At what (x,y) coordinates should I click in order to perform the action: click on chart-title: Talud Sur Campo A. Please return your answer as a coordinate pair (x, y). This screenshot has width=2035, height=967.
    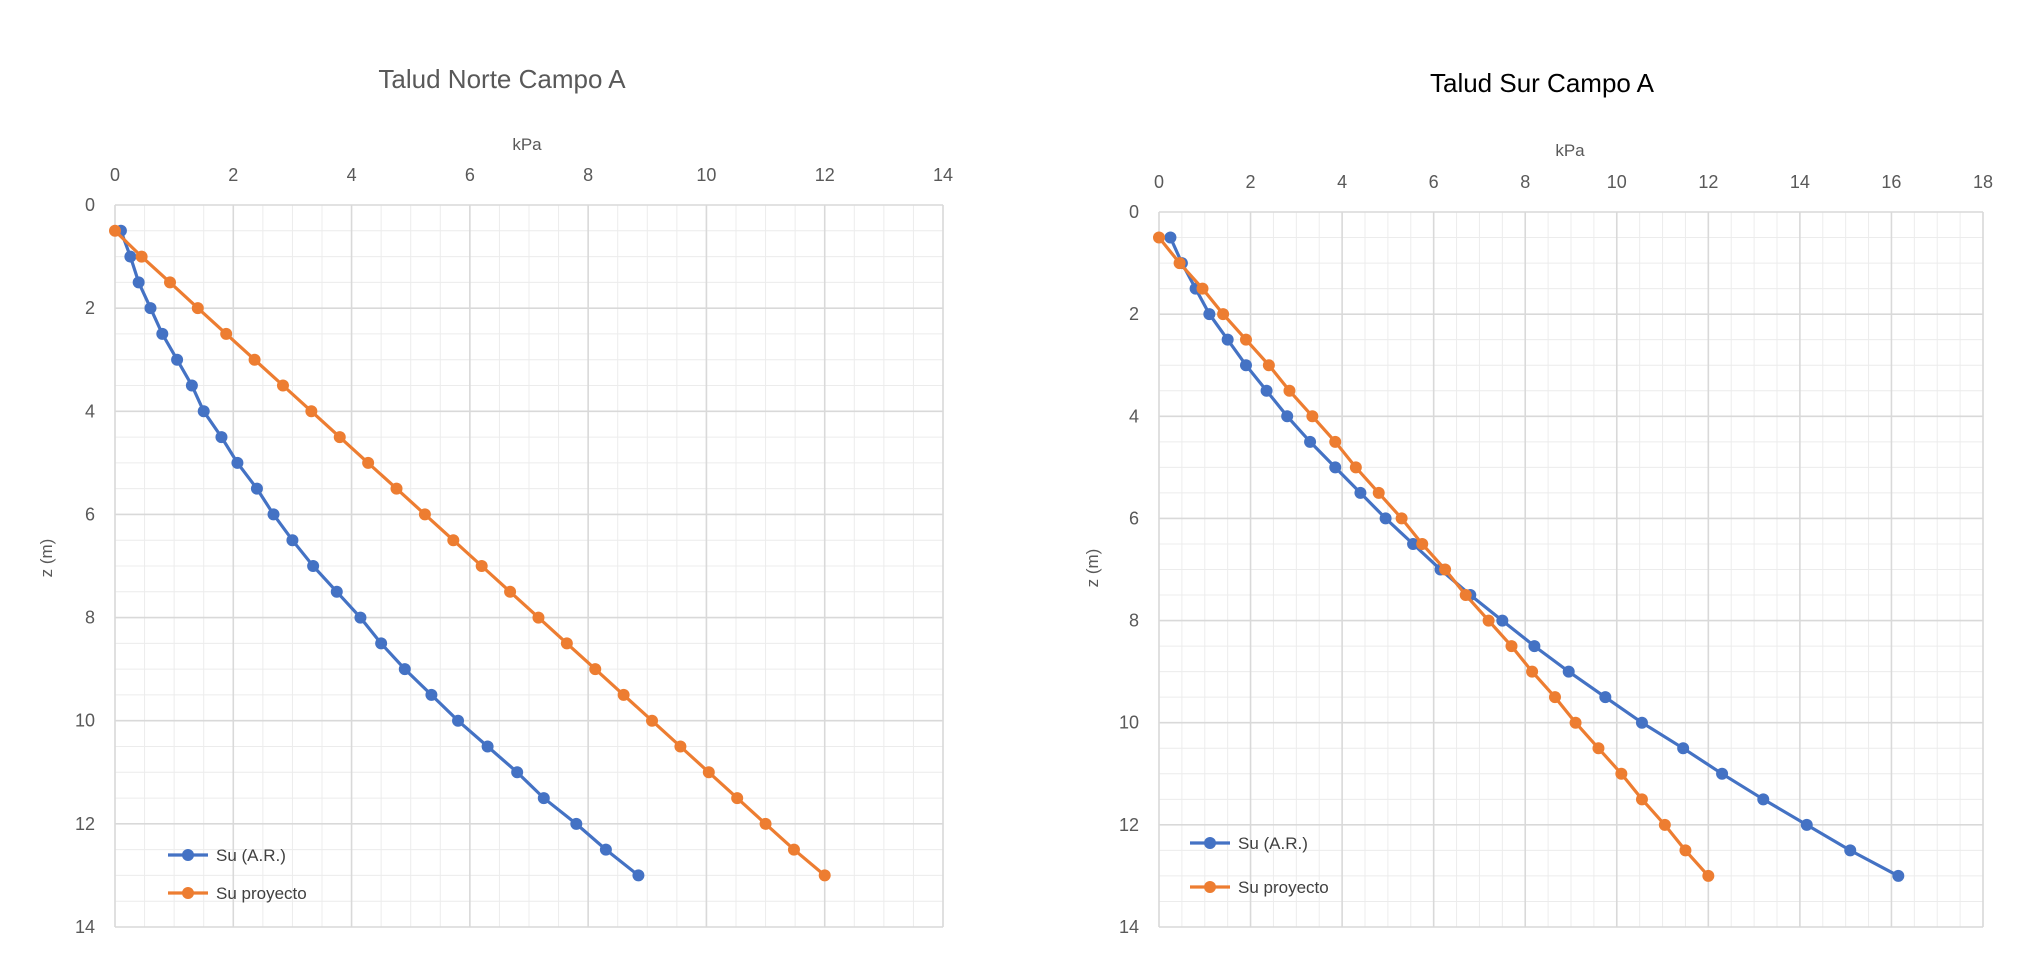
    Looking at the image, I should click on (1542, 83).